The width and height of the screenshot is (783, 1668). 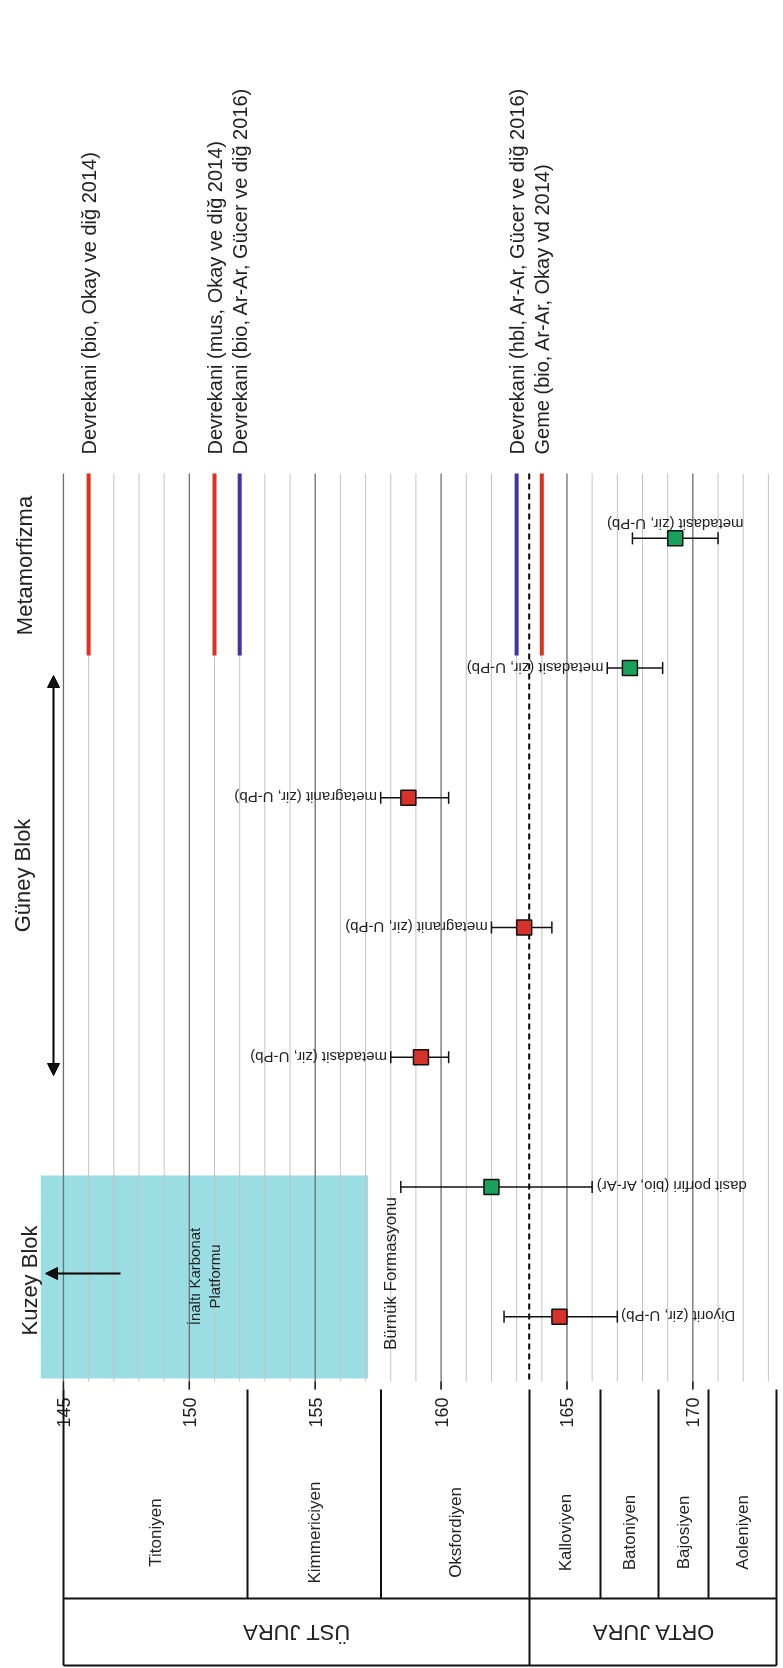 I want to click on ref-line-label: Devrekani (mus, Okay ve diğ 2014), so click(x=214, y=298).